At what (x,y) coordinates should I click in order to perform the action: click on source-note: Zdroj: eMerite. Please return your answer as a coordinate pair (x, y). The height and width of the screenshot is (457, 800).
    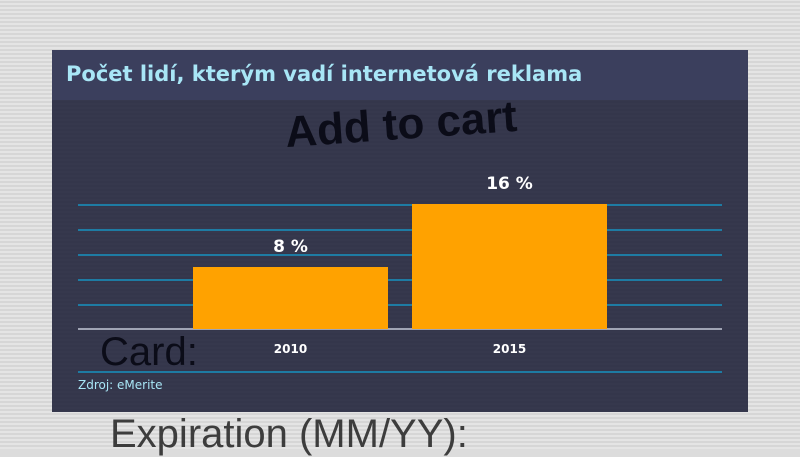
    Looking at the image, I should click on (120, 385).